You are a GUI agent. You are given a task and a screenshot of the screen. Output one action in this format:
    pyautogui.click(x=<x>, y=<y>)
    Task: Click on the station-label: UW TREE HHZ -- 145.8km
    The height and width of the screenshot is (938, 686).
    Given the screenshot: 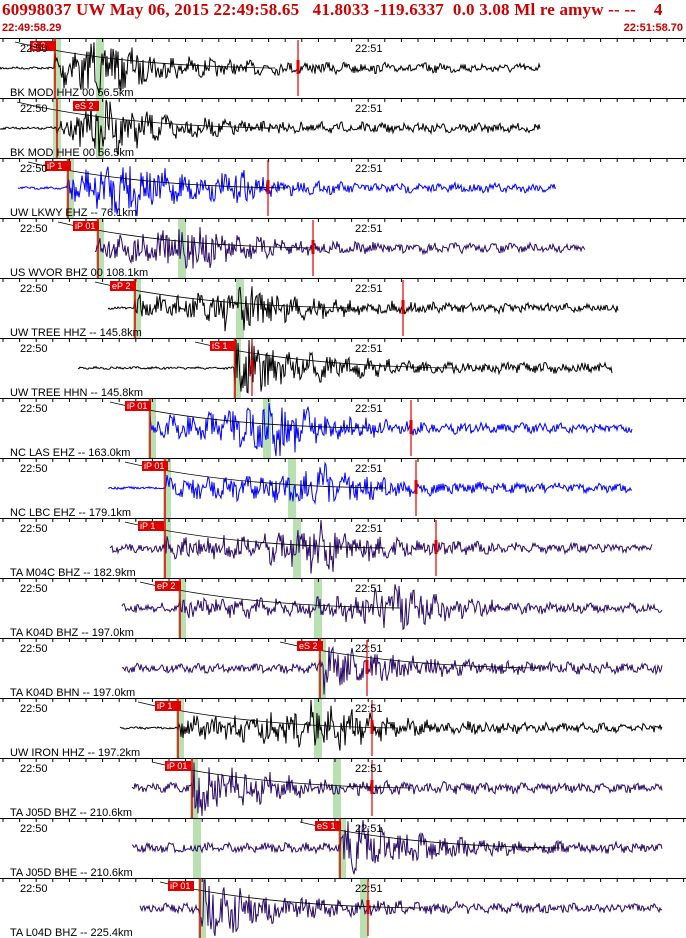 What is the action you would take?
    pyautogui.click(x=76, y=332)
    